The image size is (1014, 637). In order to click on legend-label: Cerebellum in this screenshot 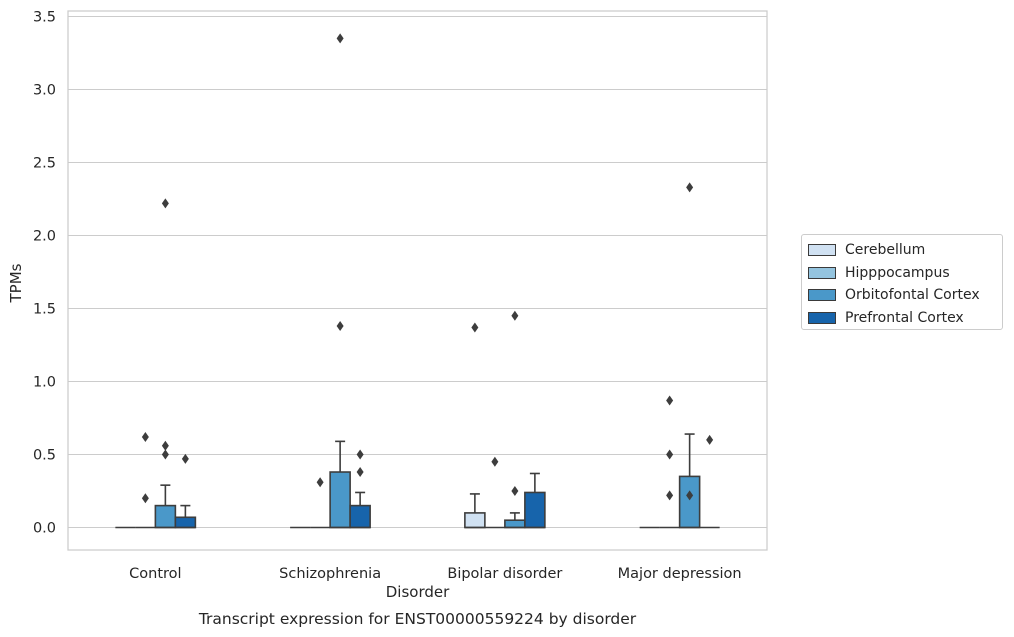, I will do `click(885, 250)`.